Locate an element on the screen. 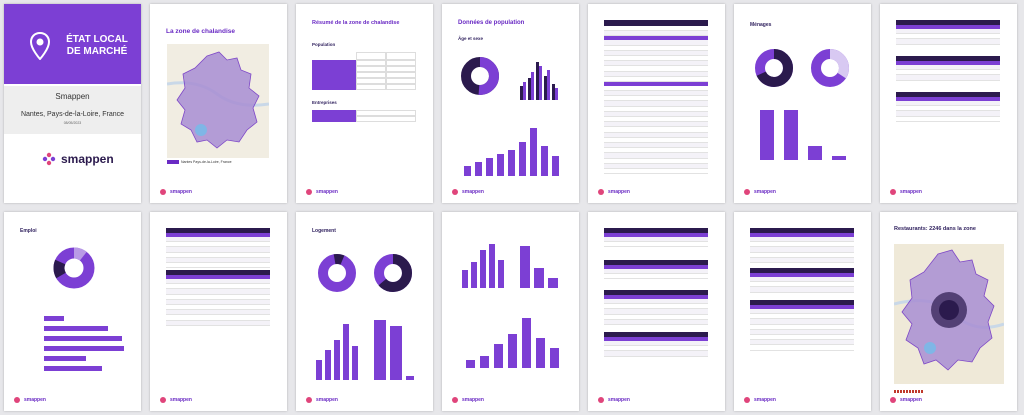  emploi-title: Emploi is located at coordinates (28, 231).